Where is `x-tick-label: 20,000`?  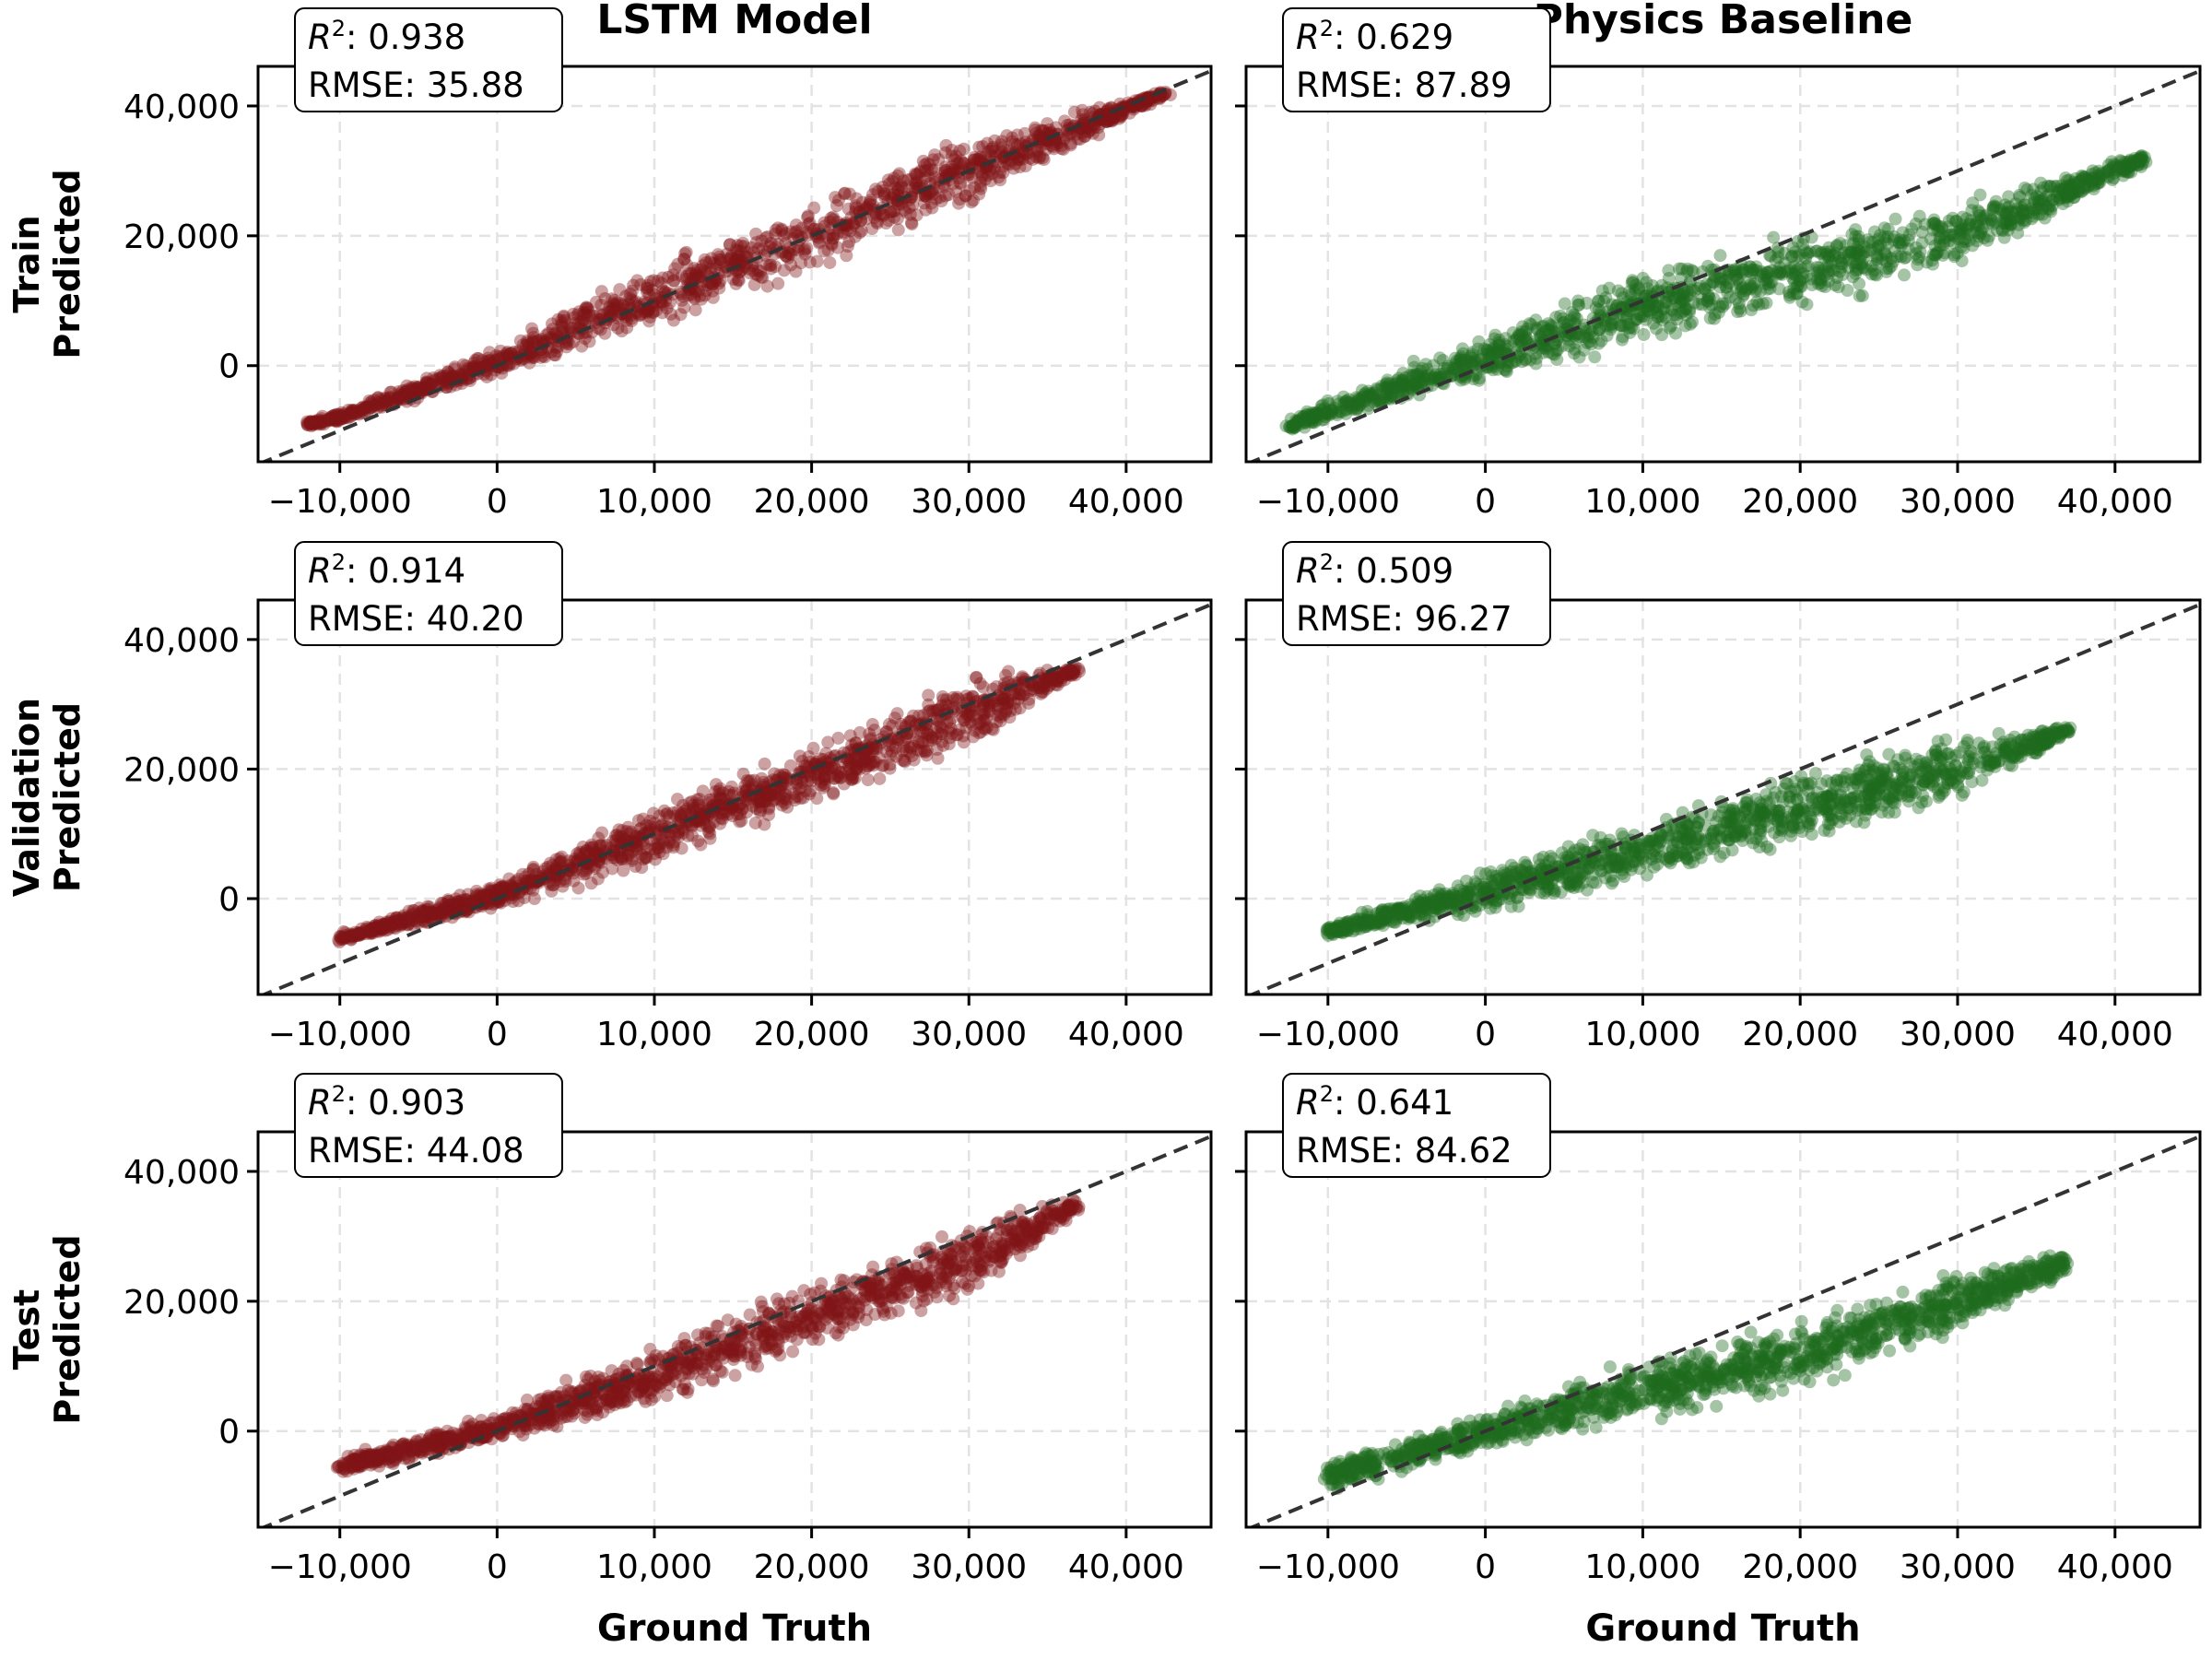 x-tick-label: 20,000 is located at coordinates (812, 1034).